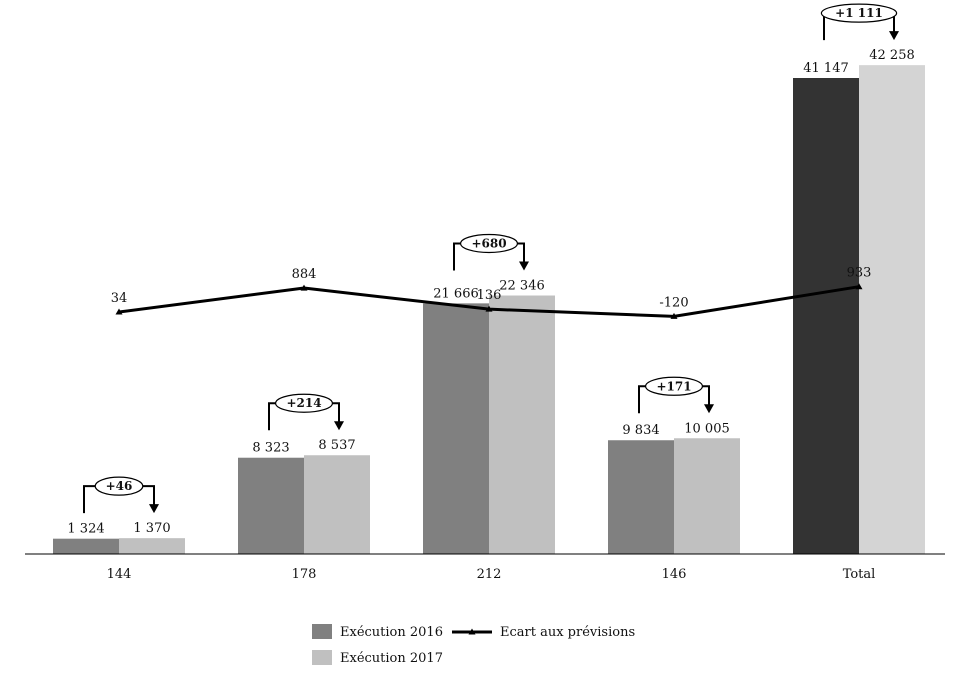 Image resolution: width=971 pixels, height=675 pixels. What do you see at coordinates (673, 302) in the screenshot?
I see `ecart-value-label: -120` at bounding box center [673, 302].